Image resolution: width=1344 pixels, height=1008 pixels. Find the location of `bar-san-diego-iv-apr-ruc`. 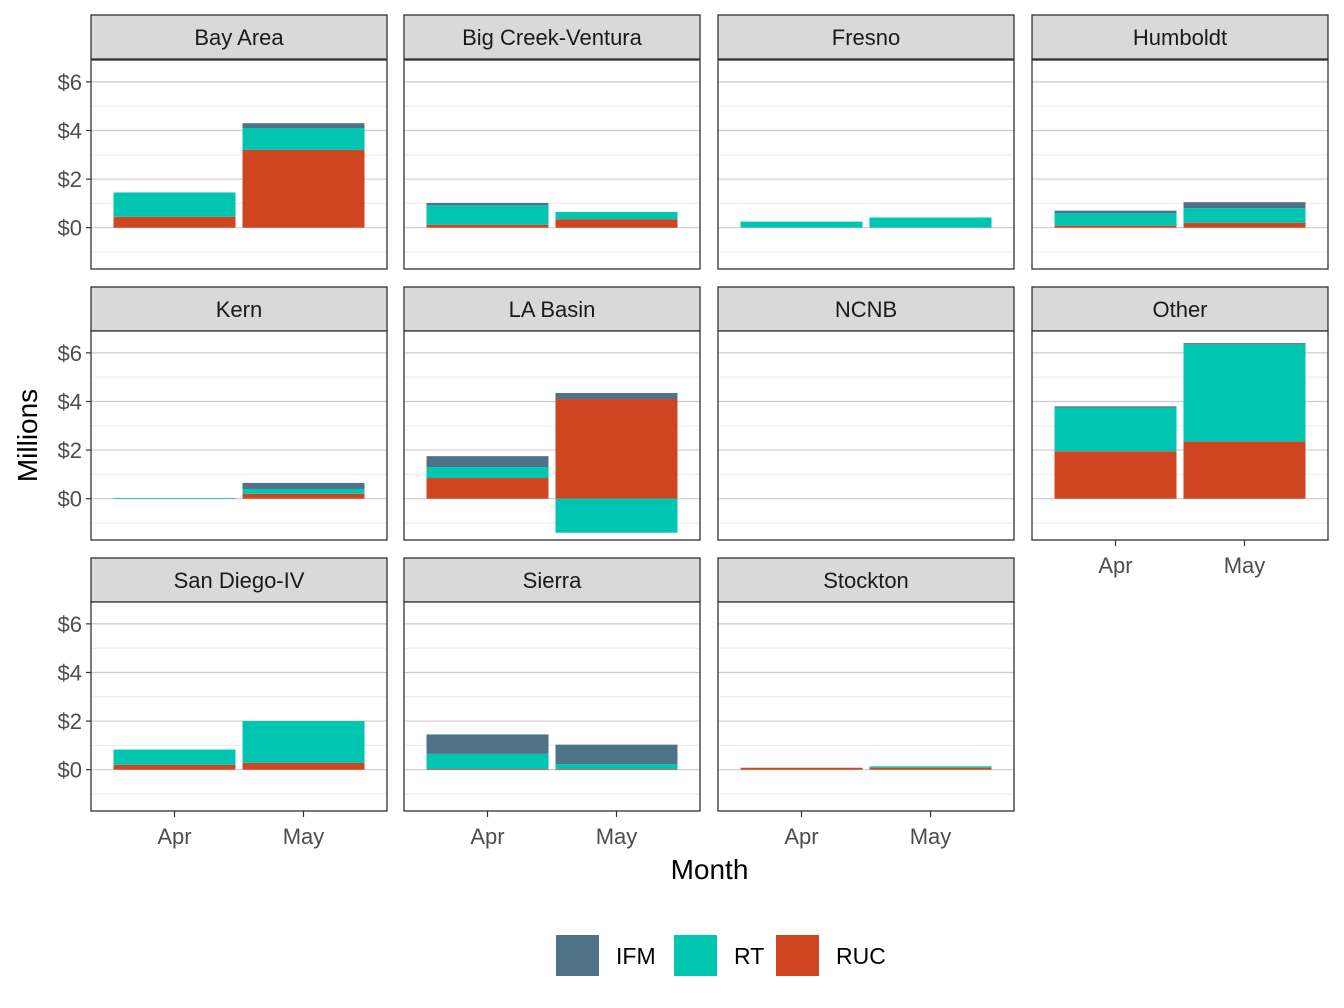

bar-san-diego-iv-apr-ruc is located at coordinates (174, 767).